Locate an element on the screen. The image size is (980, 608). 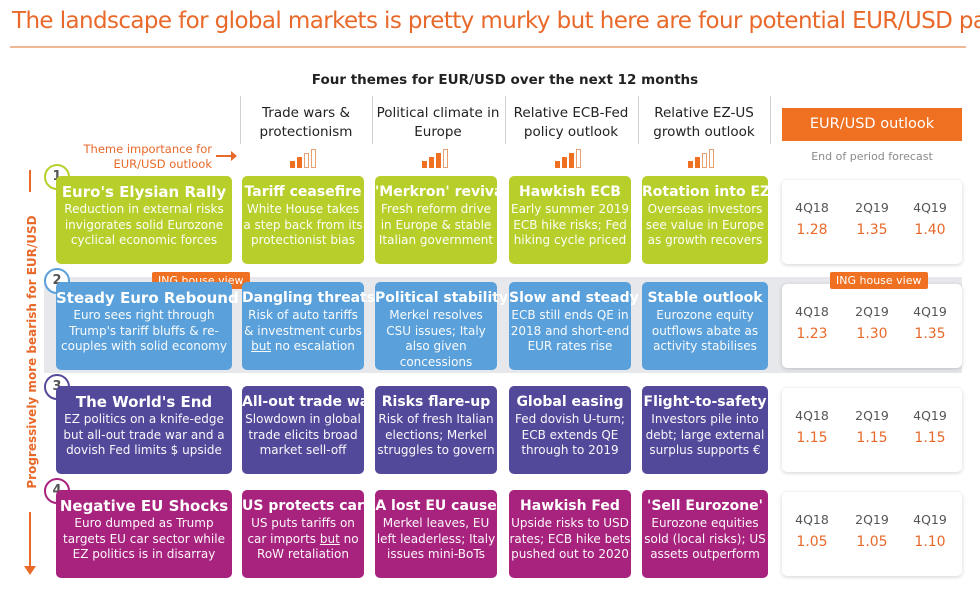
theme-cell-title: Political stability is located at coordinates (442, 298).